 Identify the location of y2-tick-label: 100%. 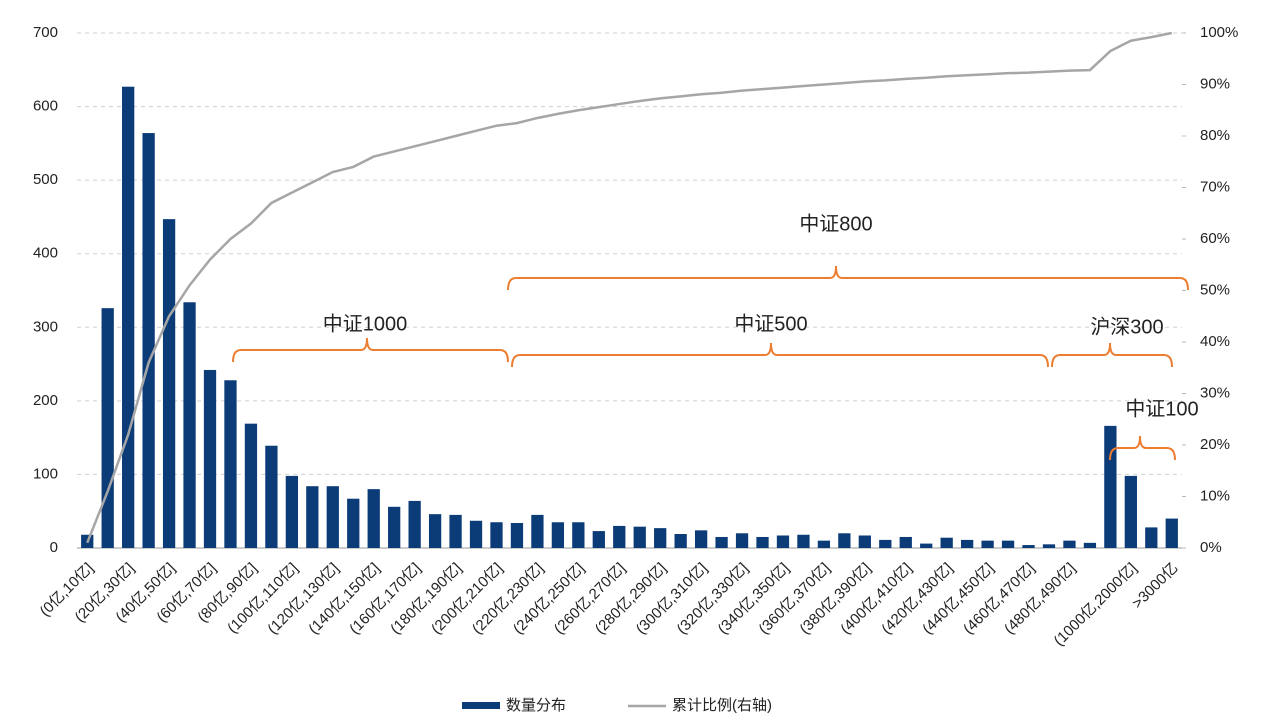
(1219, 32).